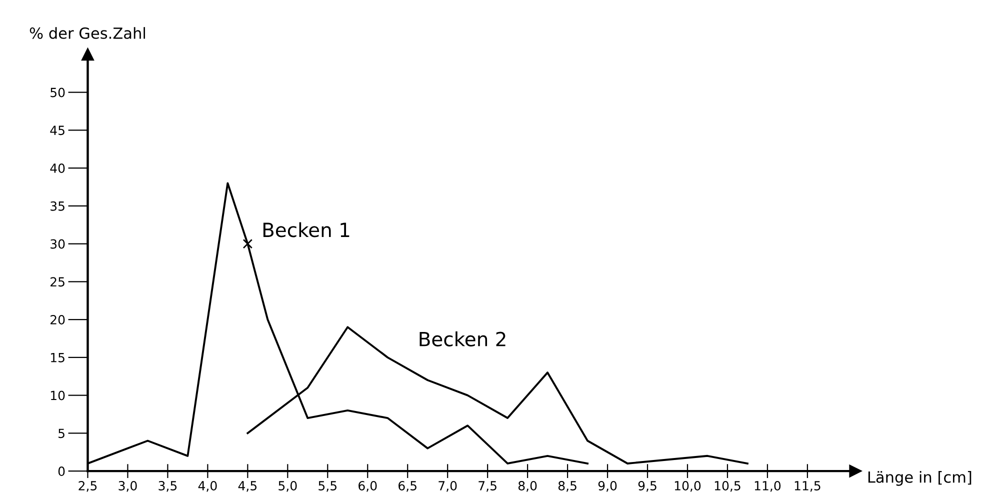 The width and height of the screenshot is (997, 499). What do you see at coordinates (687, 486) in the screenshot?
I see `x-tick-label: 10,0` at bounding box center [687, 486].